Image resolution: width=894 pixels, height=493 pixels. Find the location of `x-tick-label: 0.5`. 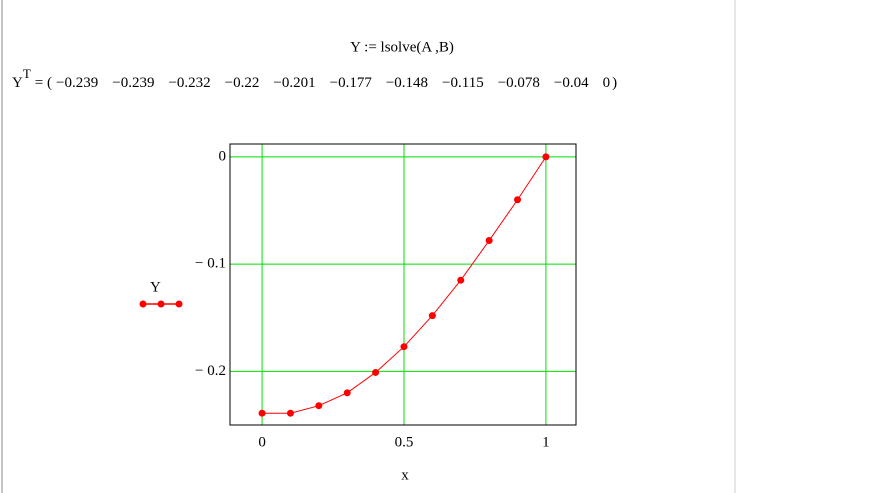

x-tick-label: 0.5 is located at coordinates (404, 442).